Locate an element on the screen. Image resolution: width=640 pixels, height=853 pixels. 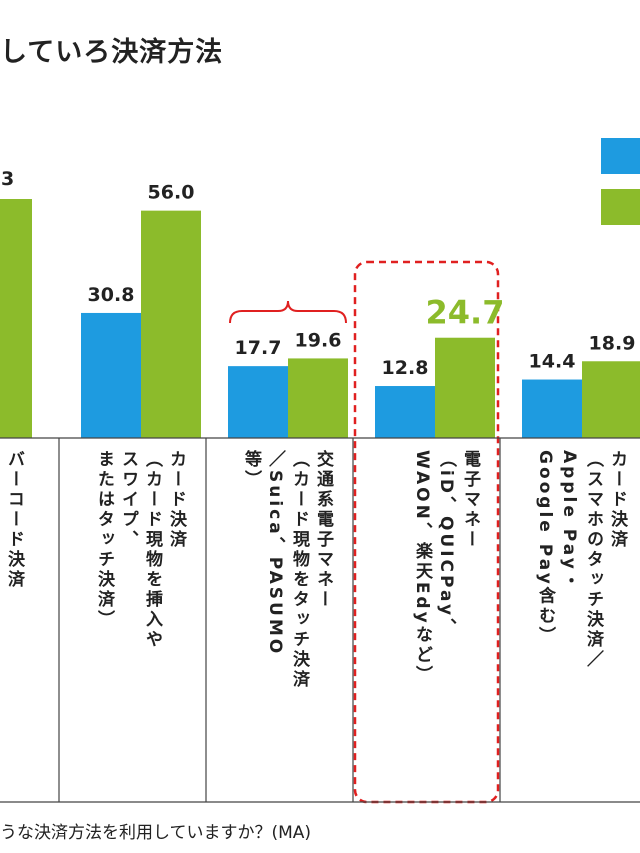
value-label-blue-2: 17.7 is located at coordinates (258, 348).